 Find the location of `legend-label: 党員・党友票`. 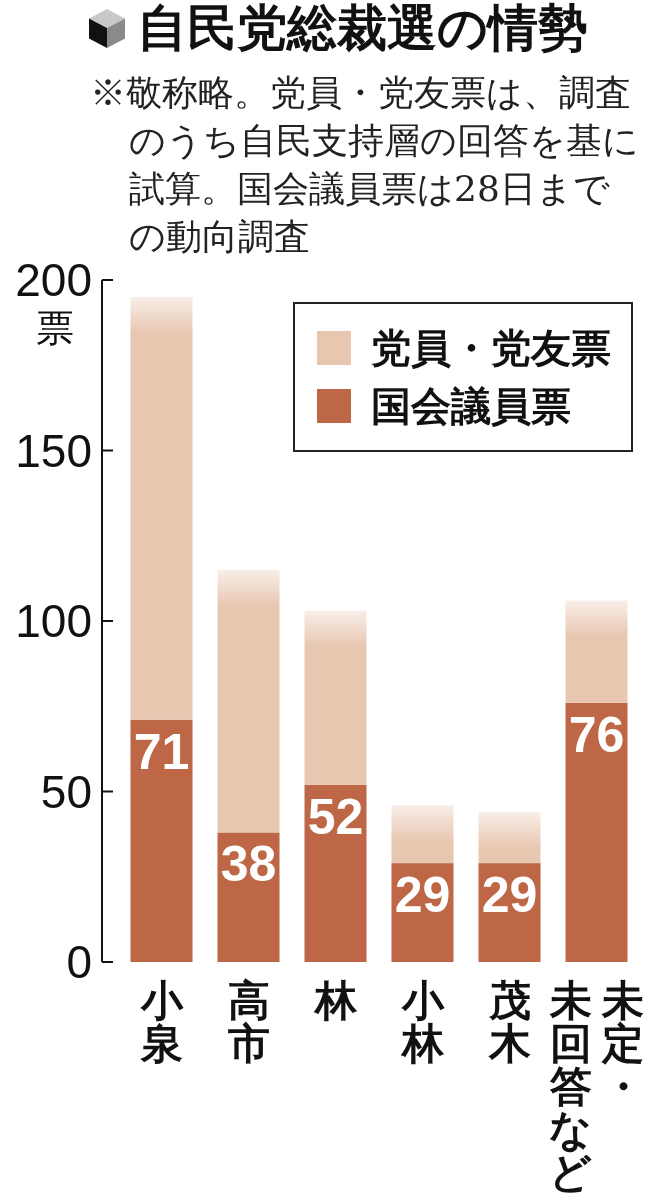

legend-label: 党員・党友票 is located at coordinates (491, 348).